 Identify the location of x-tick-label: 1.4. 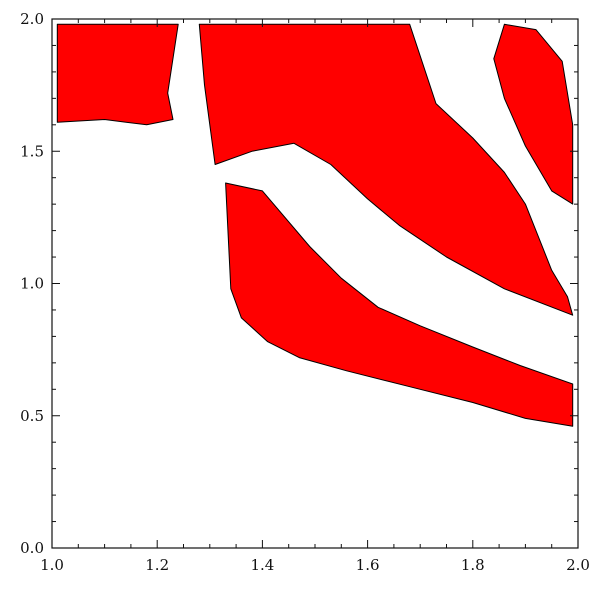
(262, 565).